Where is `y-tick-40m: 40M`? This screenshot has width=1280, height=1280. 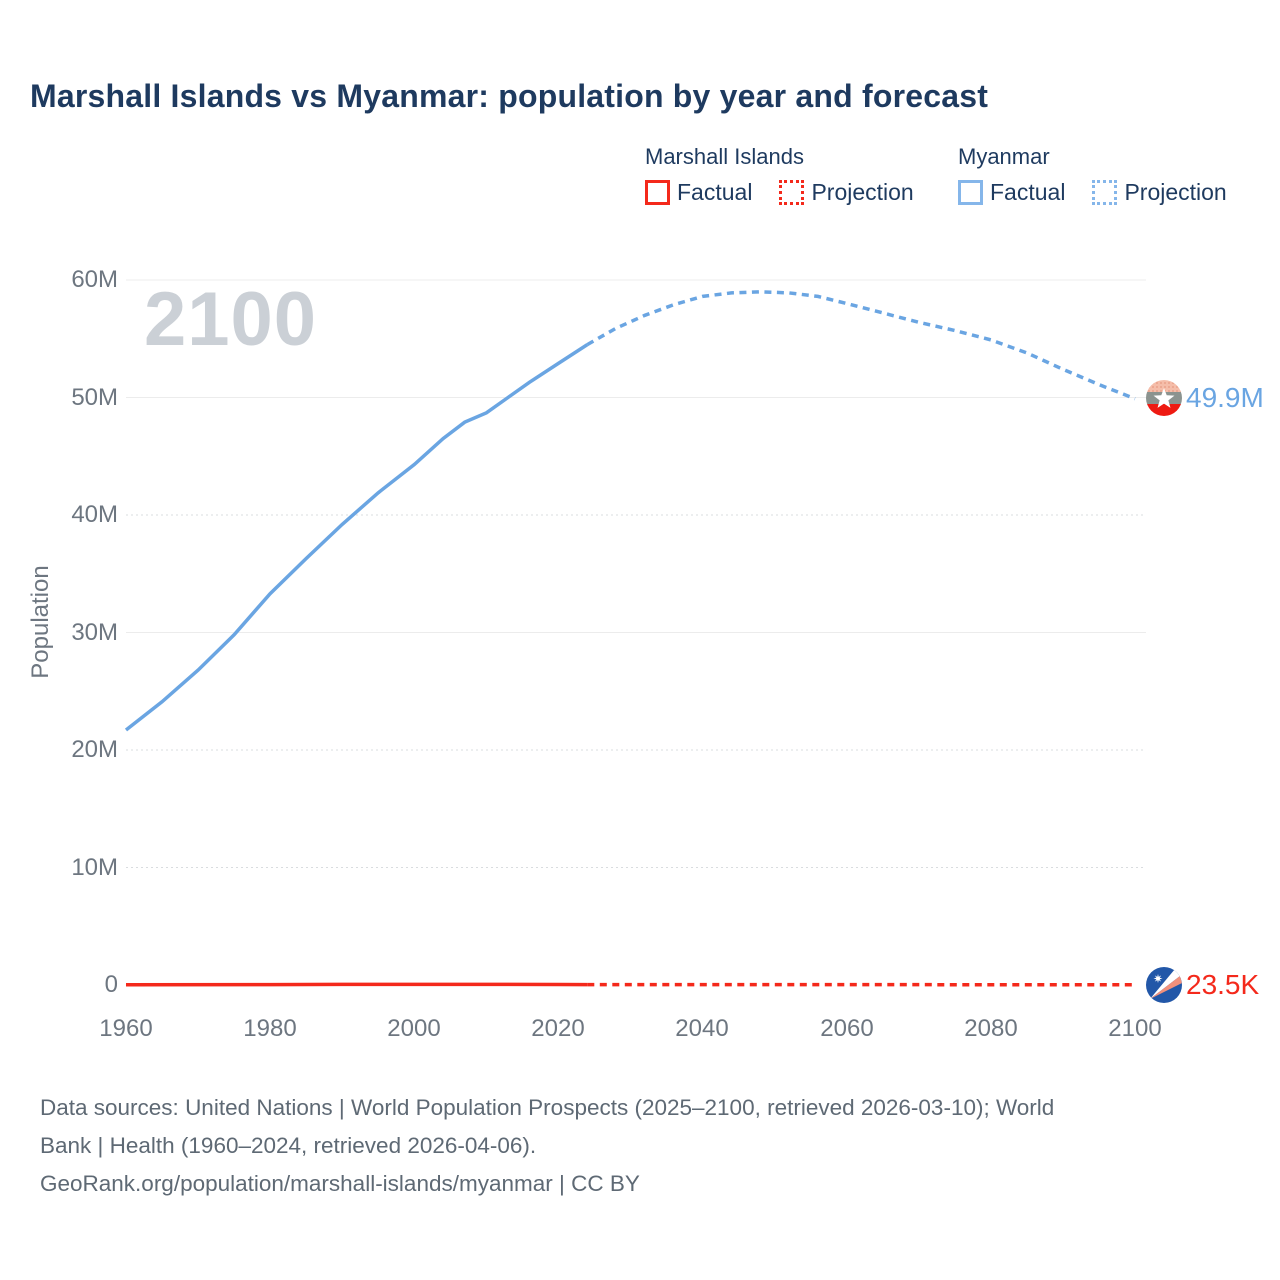 y-tick-40m: 40M is located at coordinates (94, 514).